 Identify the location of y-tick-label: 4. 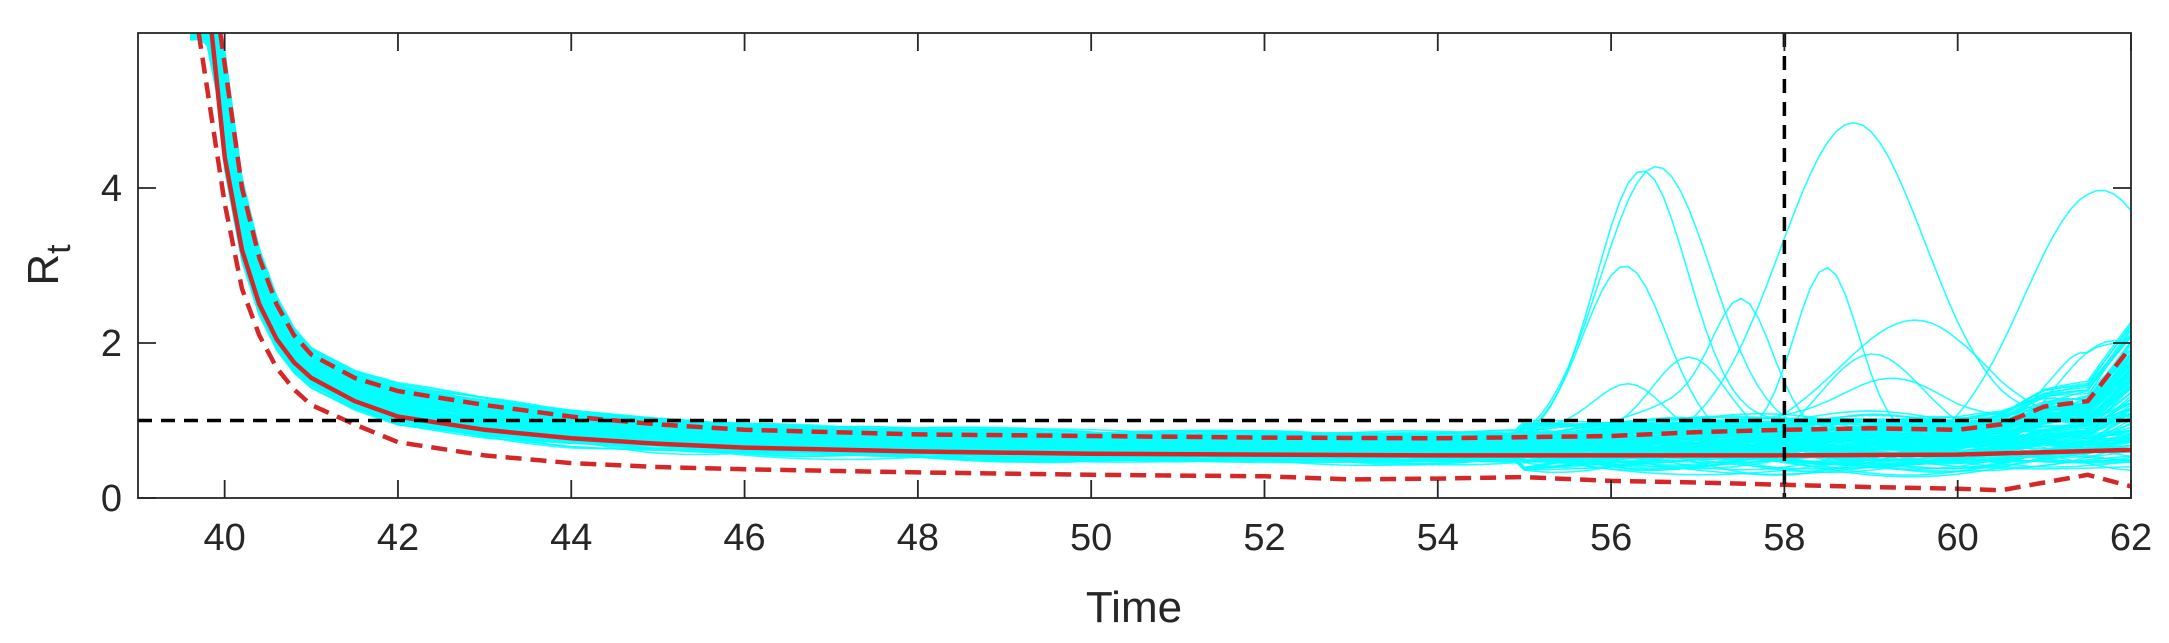
(111, 189).